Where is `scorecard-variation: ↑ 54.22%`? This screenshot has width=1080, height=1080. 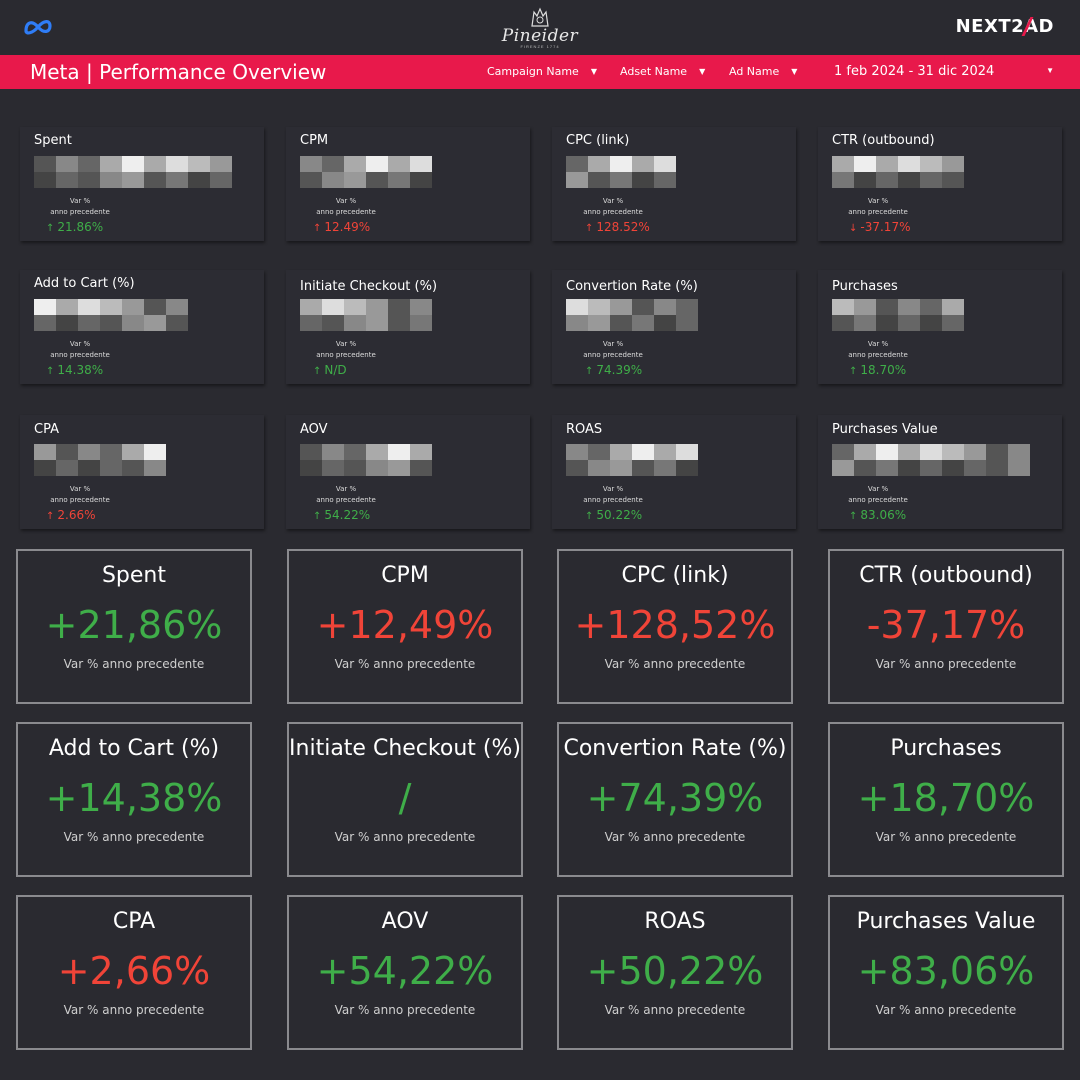 scorecard-variation: ↑ 54.22% is located at coordinates (341, 515).